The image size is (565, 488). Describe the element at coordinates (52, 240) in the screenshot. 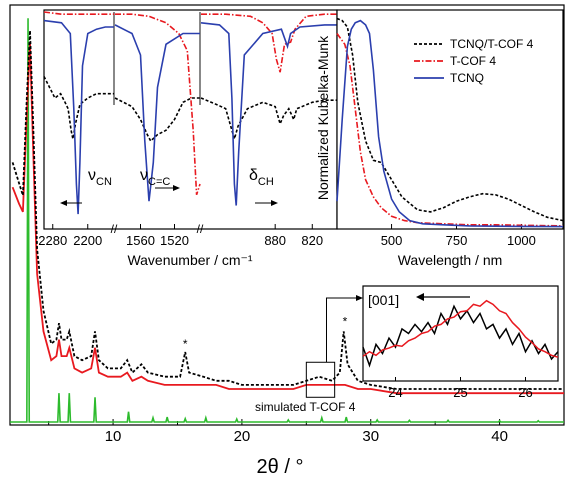

I see `ir-x-tick-label-0: 2280` at that location.